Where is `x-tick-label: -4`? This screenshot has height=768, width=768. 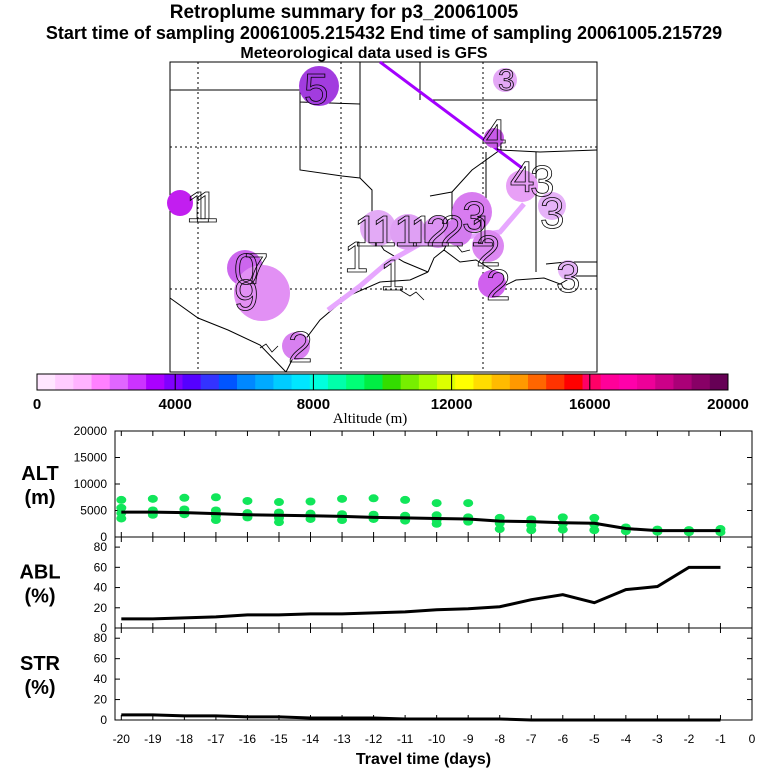 x-tick-label: -4 is located at coordinates (626, 739).